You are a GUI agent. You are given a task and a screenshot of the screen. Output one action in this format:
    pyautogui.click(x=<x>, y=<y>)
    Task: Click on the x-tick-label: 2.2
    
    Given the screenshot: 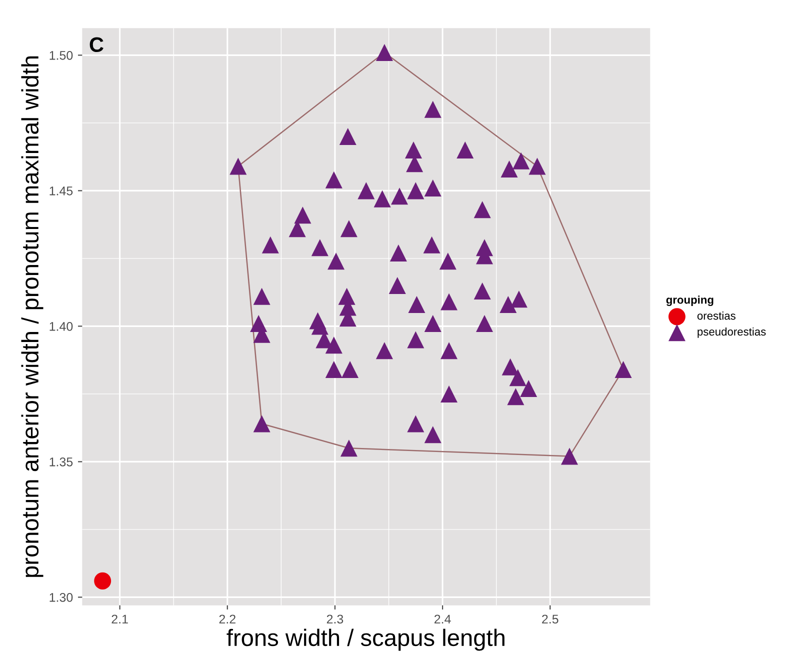 What is the action you would take?
    pyautogui.click(x=227, y=619)
    